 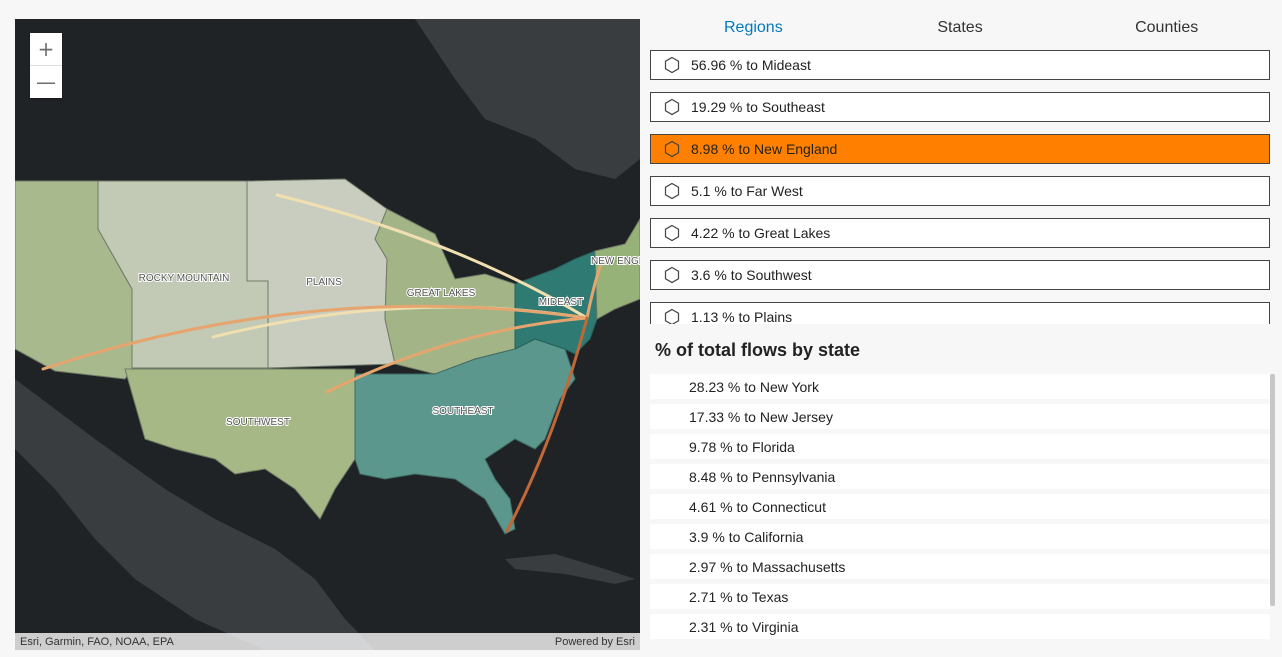 What do you see at coordinates (751, 275) in the screenshot?
I see `region-item-label: 3.6 % to Southwest` at bounding box center [751, 275].